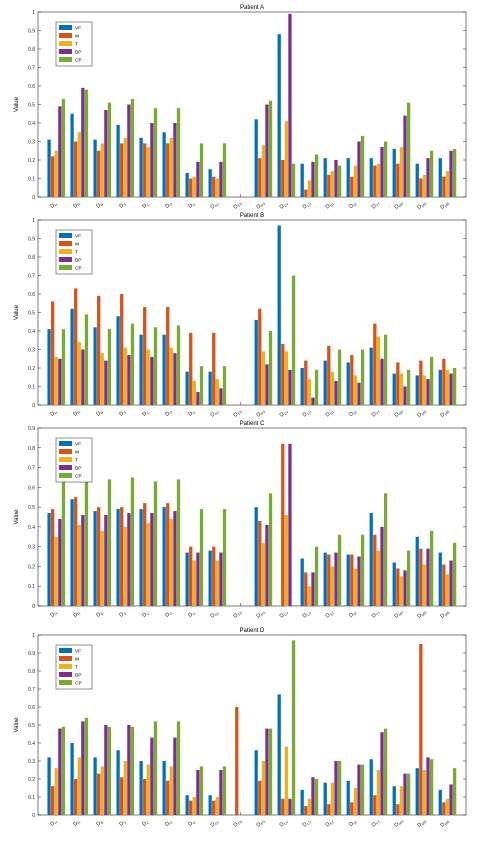 This screenshot has width=478, height=848. Describe the element at coordinates (422, 615) in the screenshot. I see `x-tick-label: DMD` at that location.